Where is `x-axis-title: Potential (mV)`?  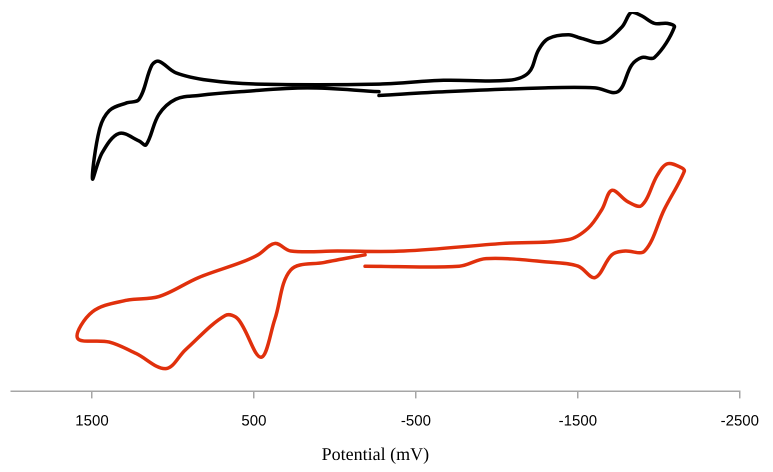 x-axis-title: Potential (mV) is located at coordinates (376, 454).